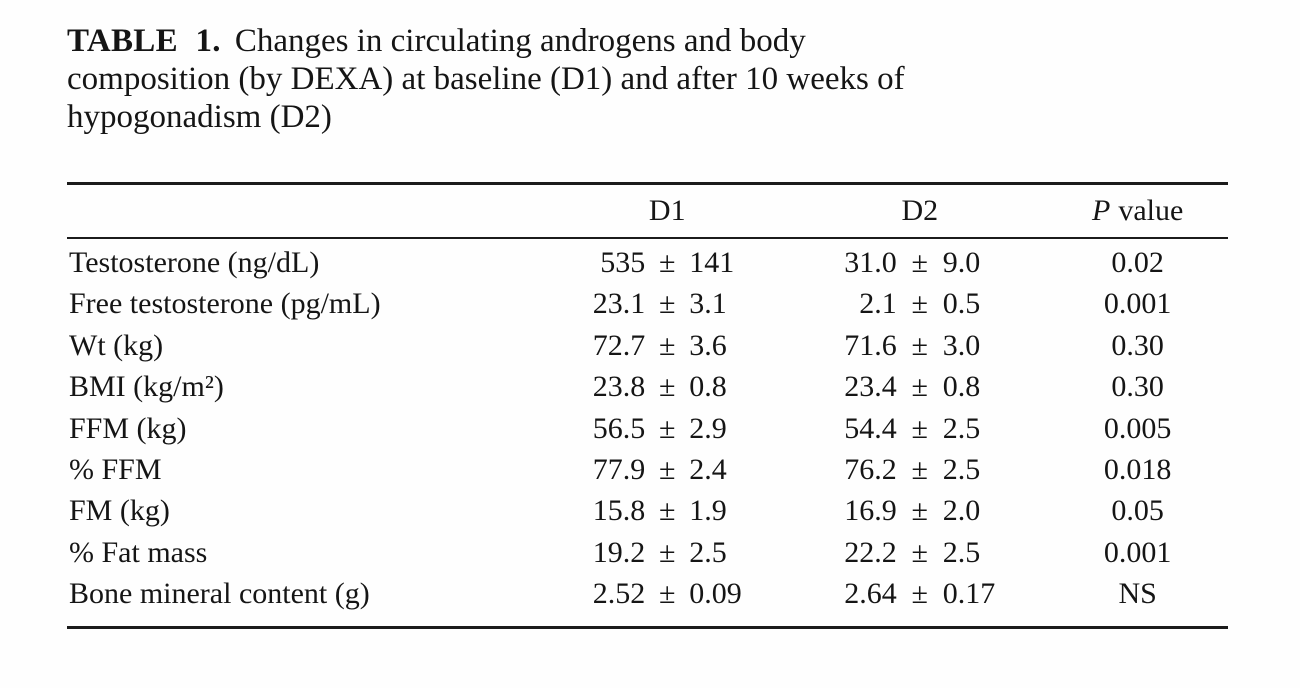 Image resolution: width=1300 pixels, height=688 pixels. What do you see at coordinates (1137, 469) in the screenshot?
I see `p-value-cell: 0.018` at bounding box center [1137, 469].